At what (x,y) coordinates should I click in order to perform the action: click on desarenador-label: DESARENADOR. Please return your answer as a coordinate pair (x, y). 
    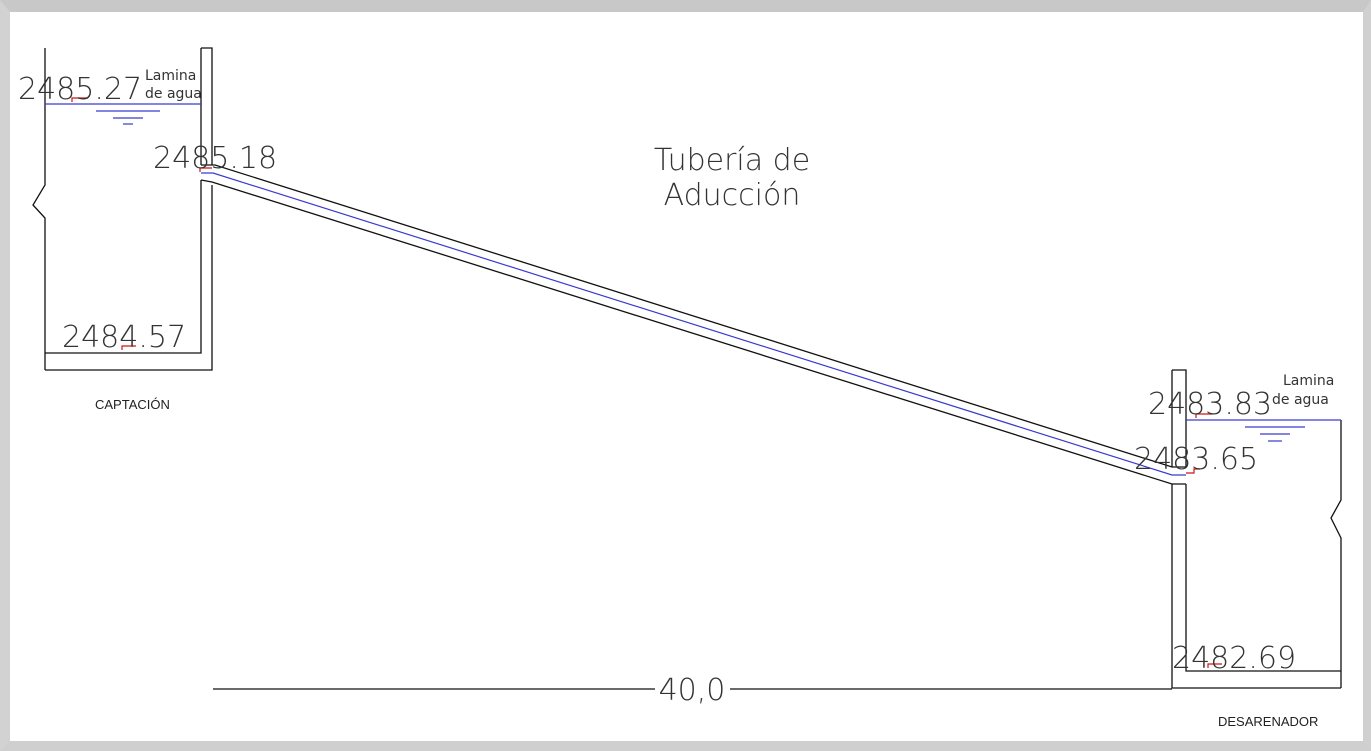
    Looking at the image, I should click on (1268, 721).